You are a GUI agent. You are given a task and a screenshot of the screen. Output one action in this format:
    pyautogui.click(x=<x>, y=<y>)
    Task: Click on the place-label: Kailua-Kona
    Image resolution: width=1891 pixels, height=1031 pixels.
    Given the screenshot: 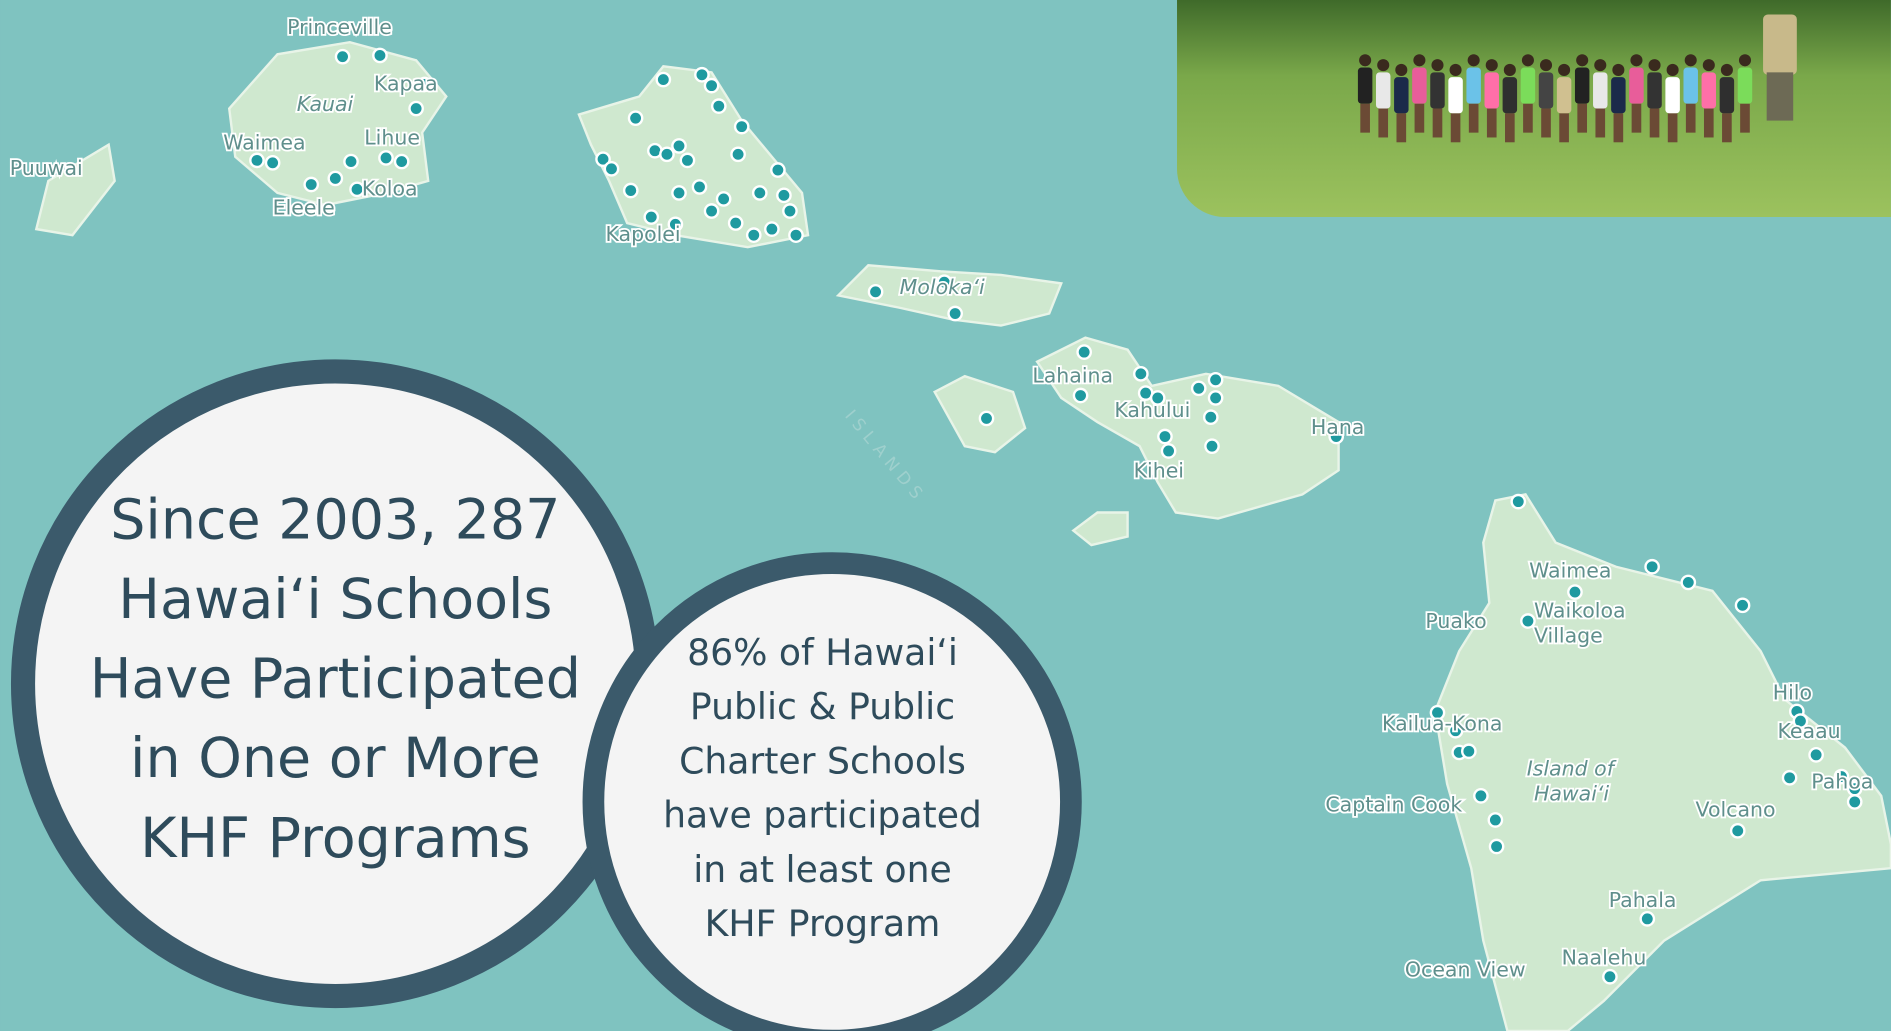 What is the action you would take?
    pyautogui.click(x=1442, y=724)
    